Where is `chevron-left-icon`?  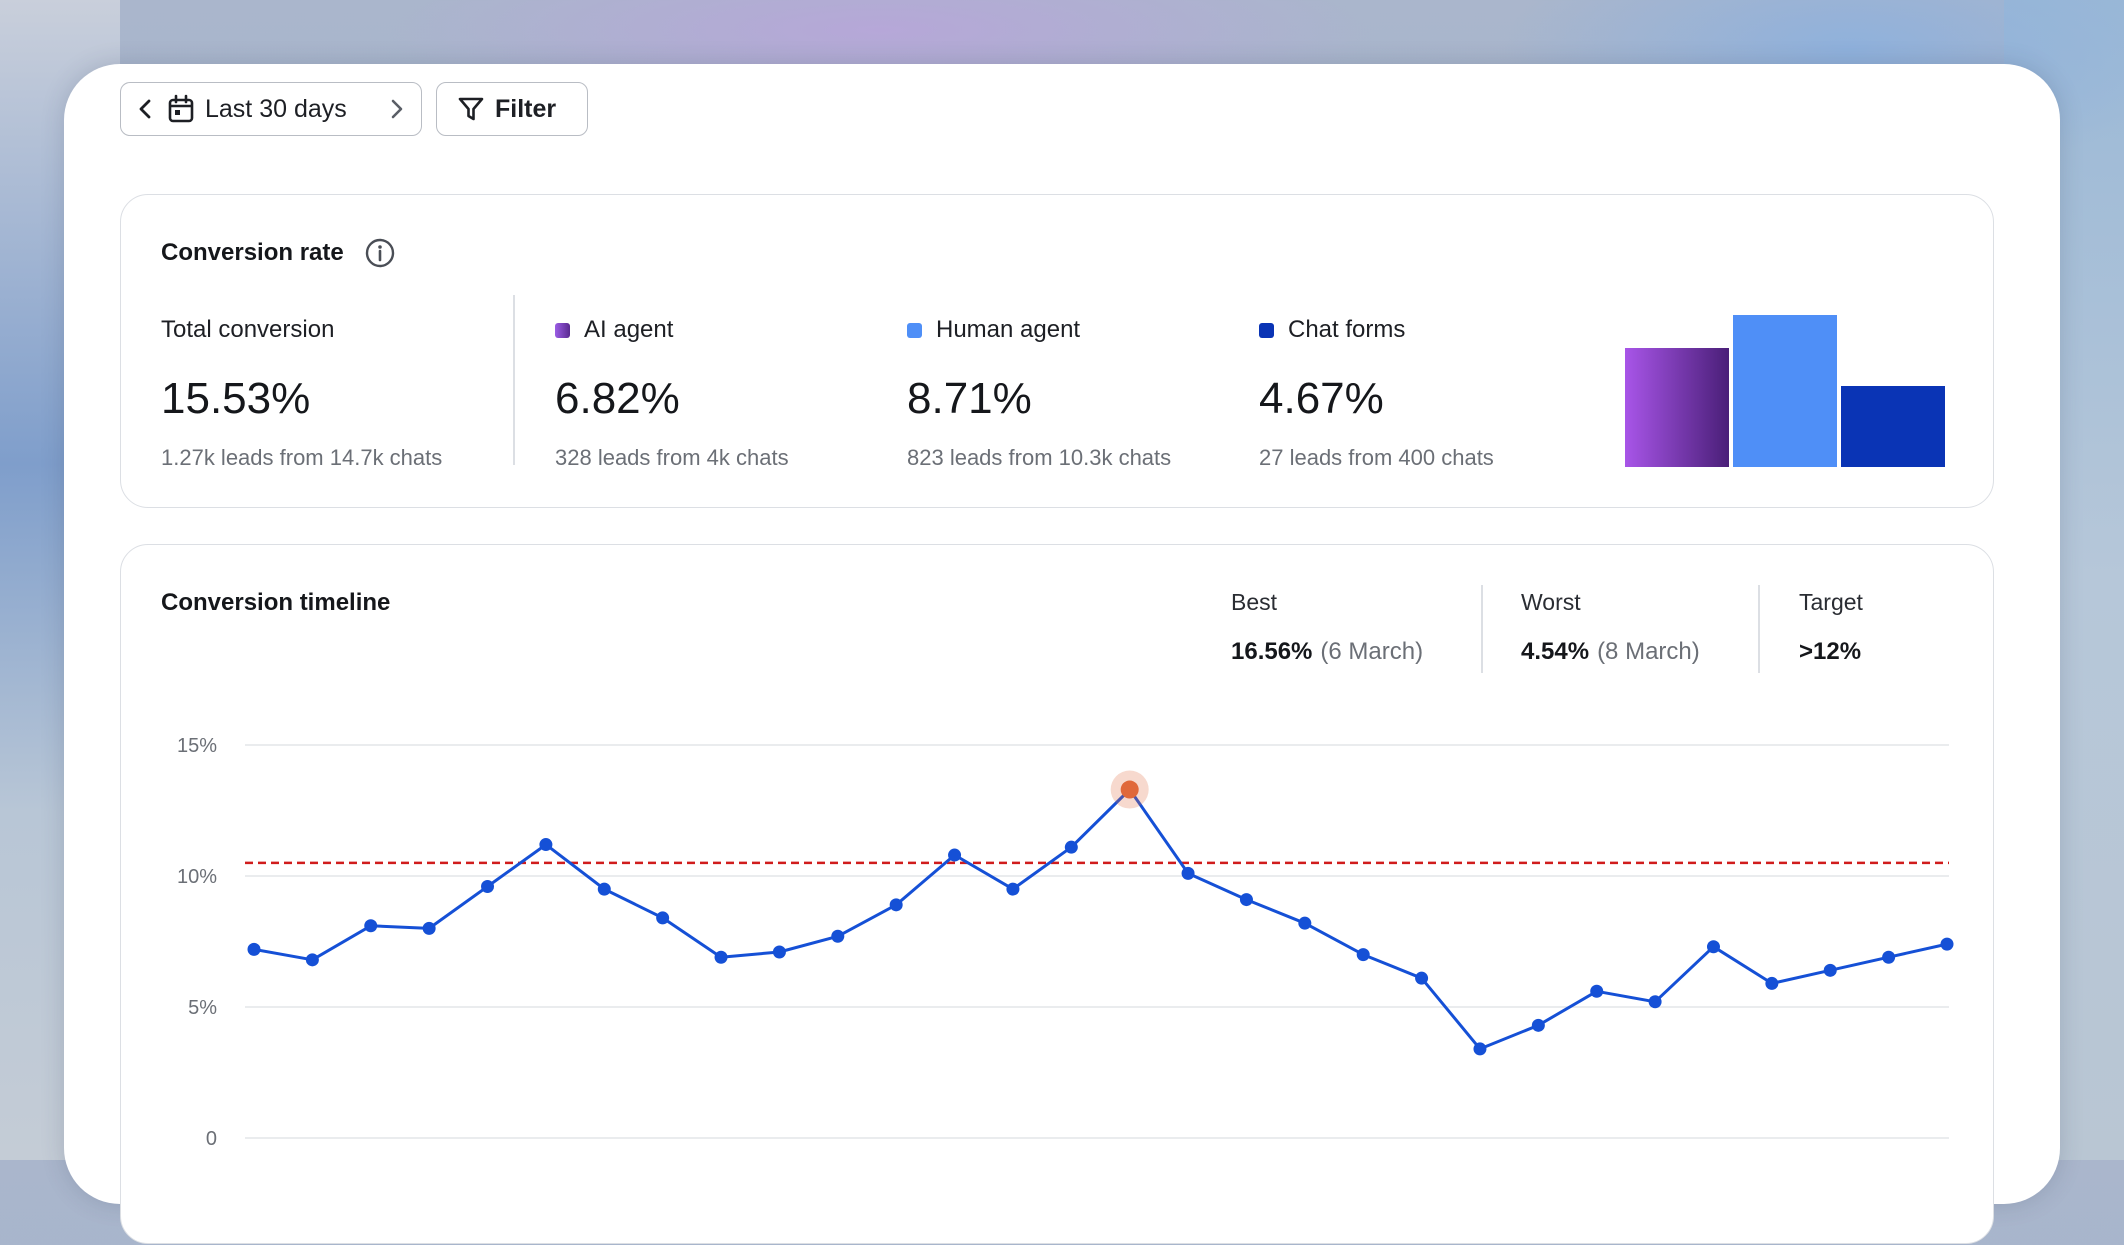
chevron-left-icon is located at coordinates (146, 109).